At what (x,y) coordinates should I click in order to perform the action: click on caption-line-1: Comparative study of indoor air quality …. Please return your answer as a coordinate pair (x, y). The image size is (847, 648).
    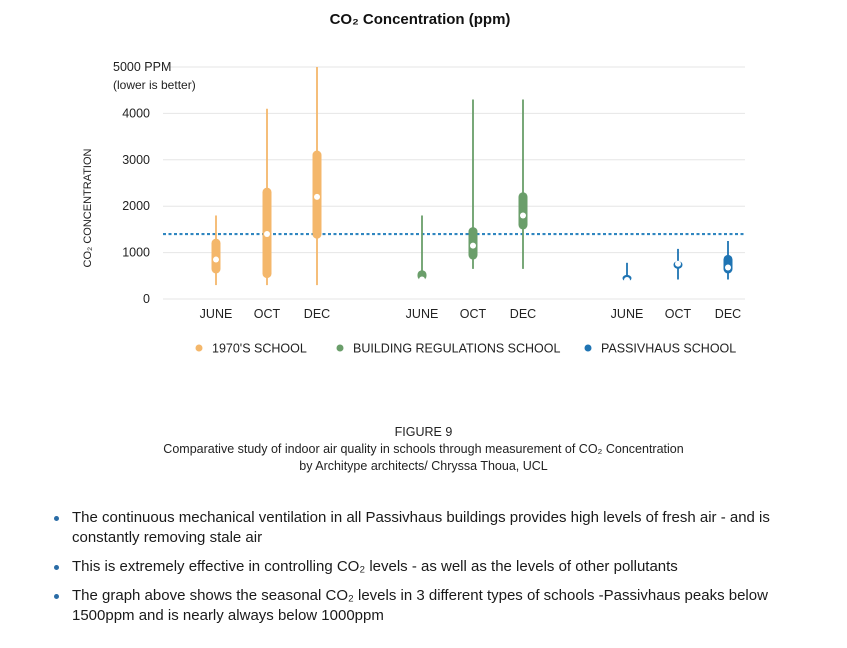
    Looking at the image, I should click on (423, 449).